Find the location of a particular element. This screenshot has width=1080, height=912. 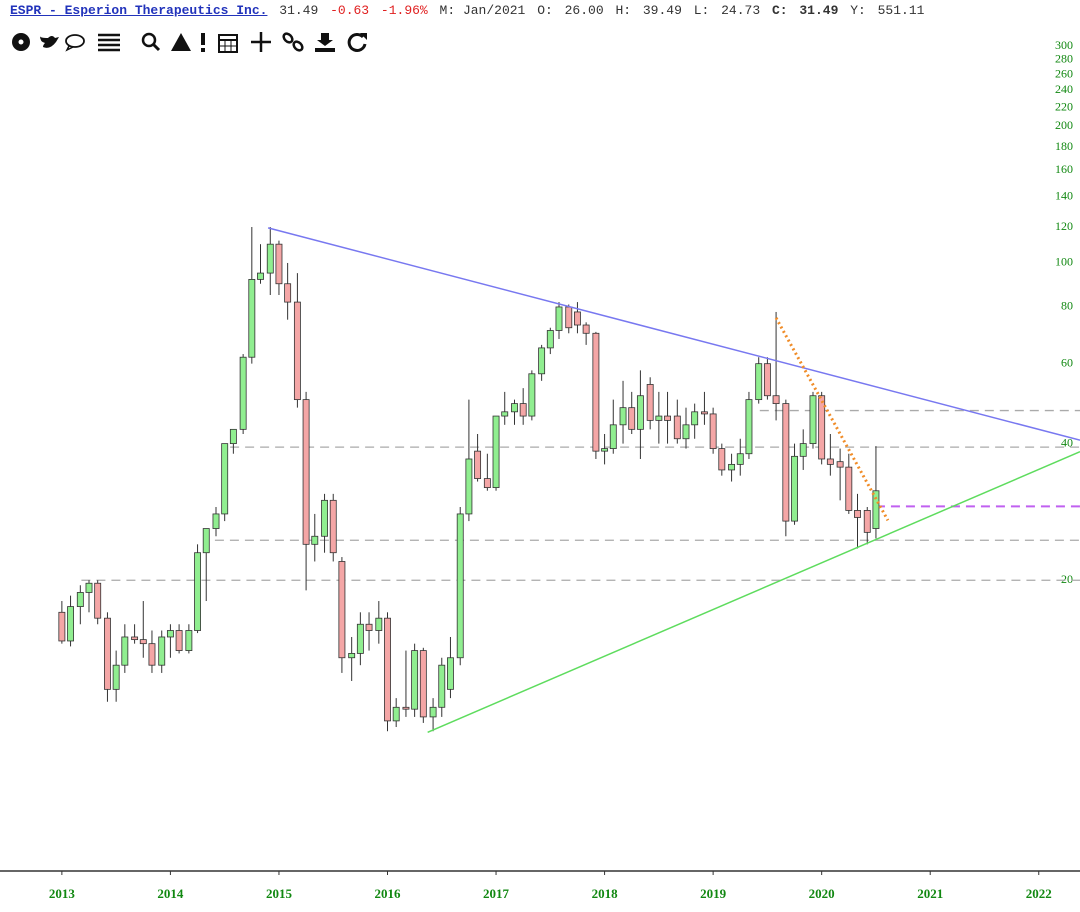

y-tick-label: 140 is located at coordinates (1064, 195).